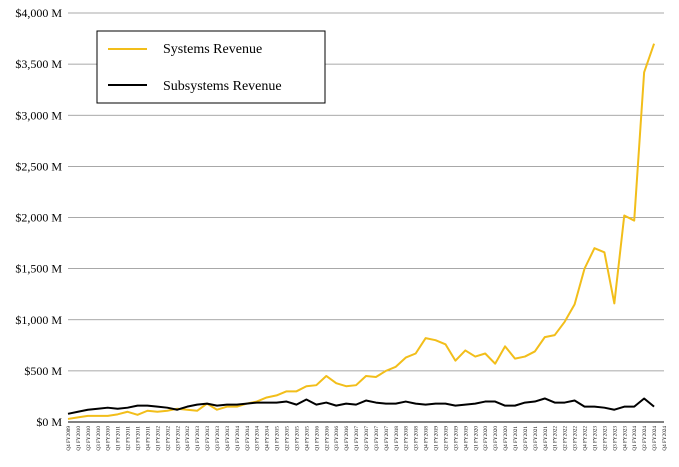  I want to click on x-tick-label: Q4 FY2019, so click(466, 438).